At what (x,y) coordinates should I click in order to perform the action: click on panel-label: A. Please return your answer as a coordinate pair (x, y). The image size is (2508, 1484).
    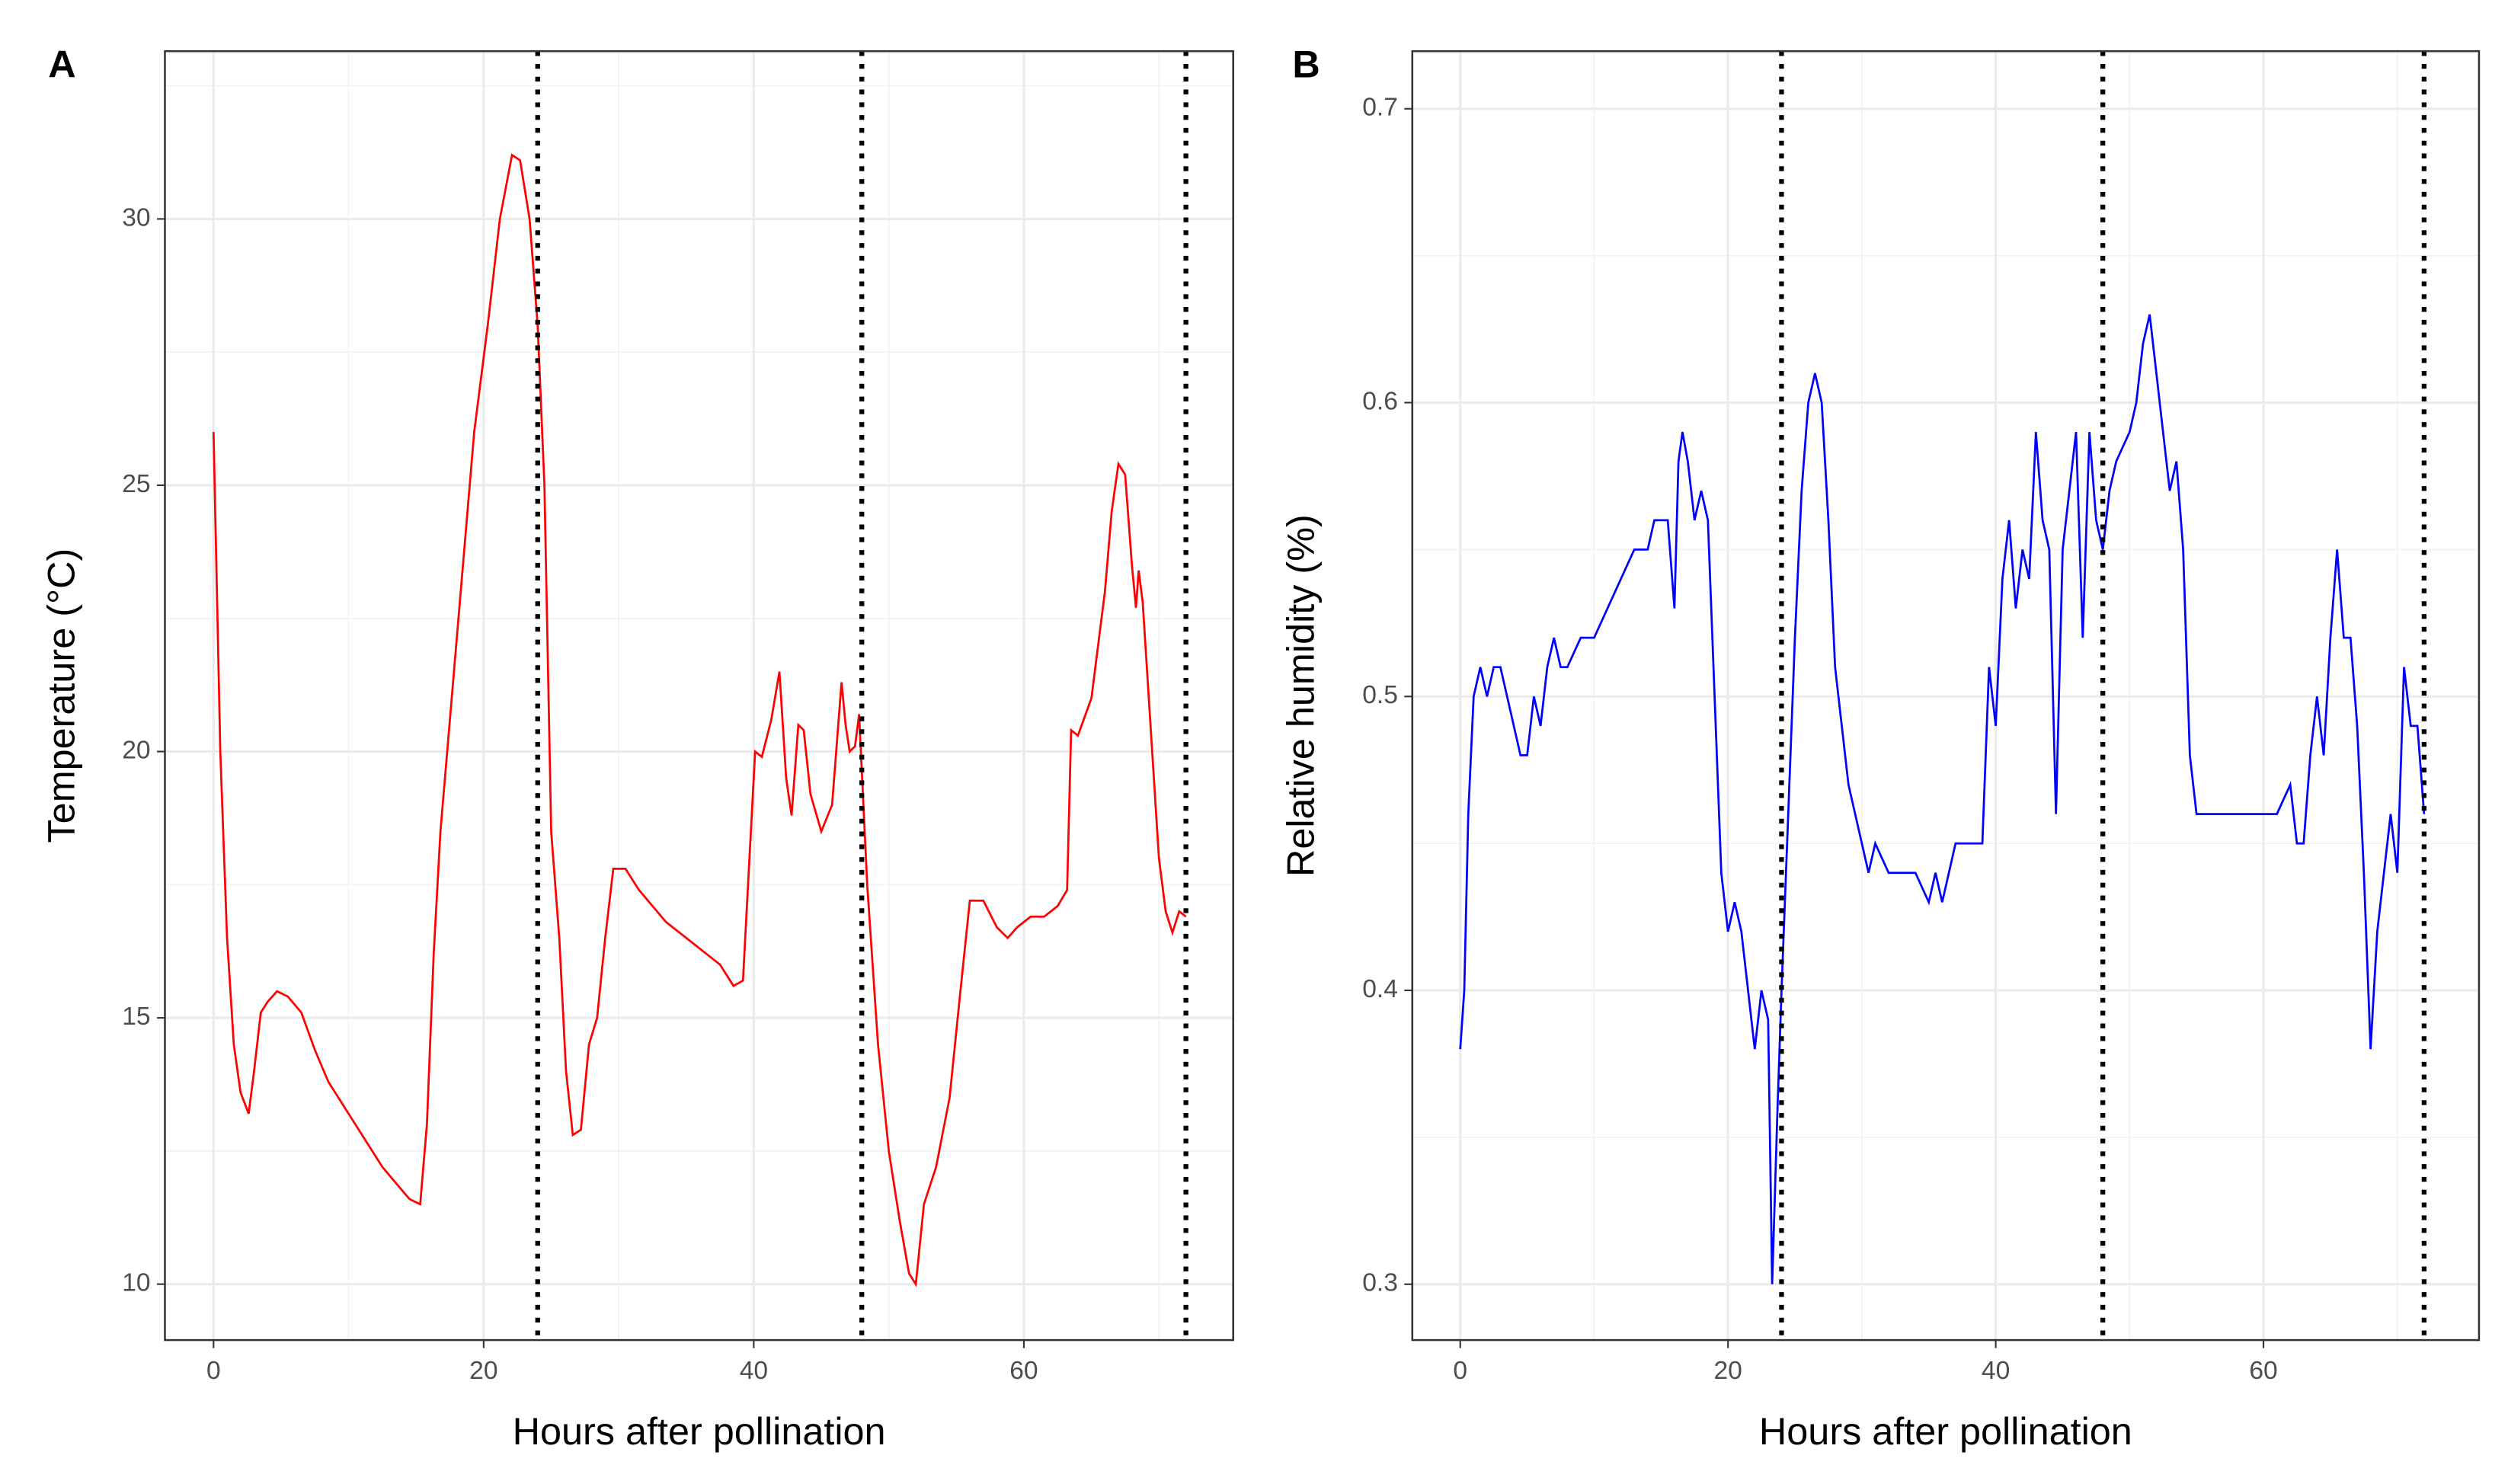
    Looking at the image, I should click on (62, 63).